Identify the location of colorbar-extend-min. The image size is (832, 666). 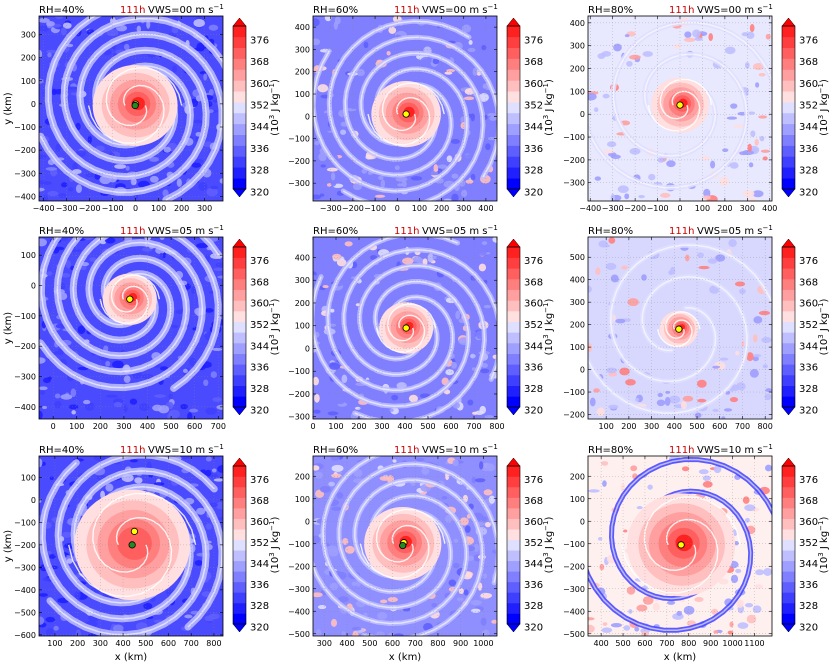
(239, 411).